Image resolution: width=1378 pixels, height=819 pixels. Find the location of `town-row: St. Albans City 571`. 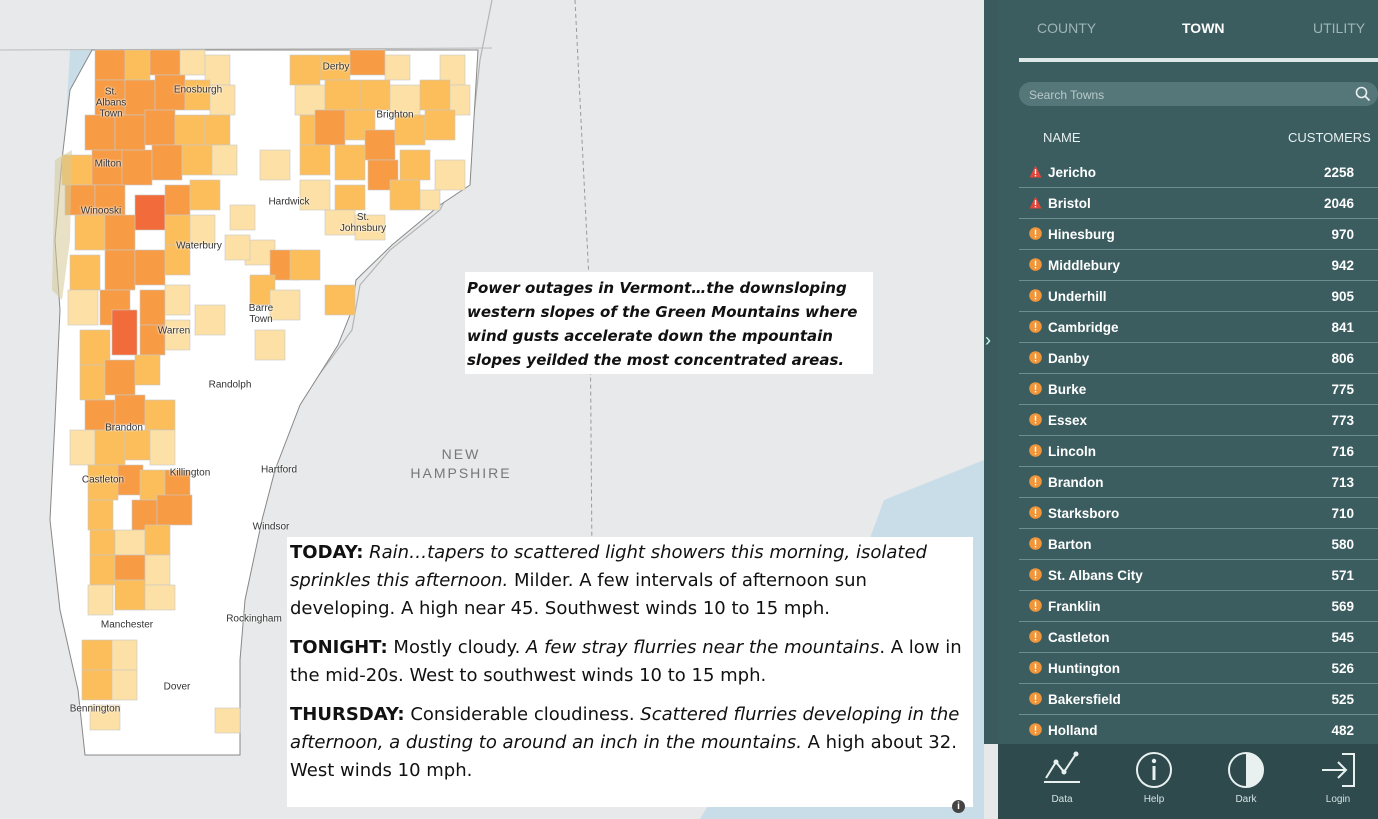

town-row: St. Albans City 571 is located at coordinates (1198, 575).